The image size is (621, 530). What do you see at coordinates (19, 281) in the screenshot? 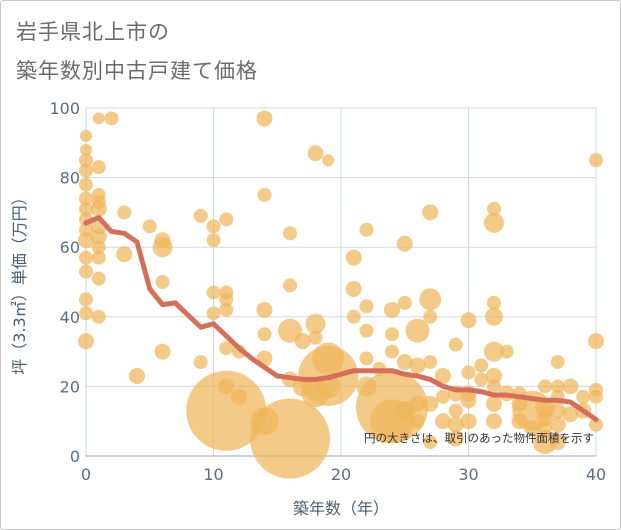
I see `y-axis-label: 坪（3.3㎡）単価（万円）` at bounding box center [19, 281].